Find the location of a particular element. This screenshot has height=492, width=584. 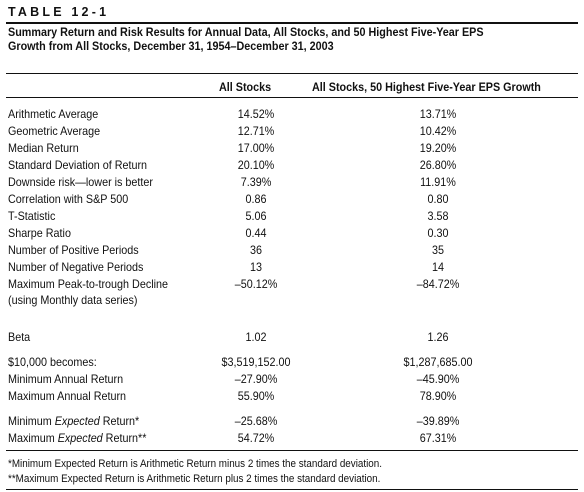

row-label: Median Return is located at coordinates (43, 148).